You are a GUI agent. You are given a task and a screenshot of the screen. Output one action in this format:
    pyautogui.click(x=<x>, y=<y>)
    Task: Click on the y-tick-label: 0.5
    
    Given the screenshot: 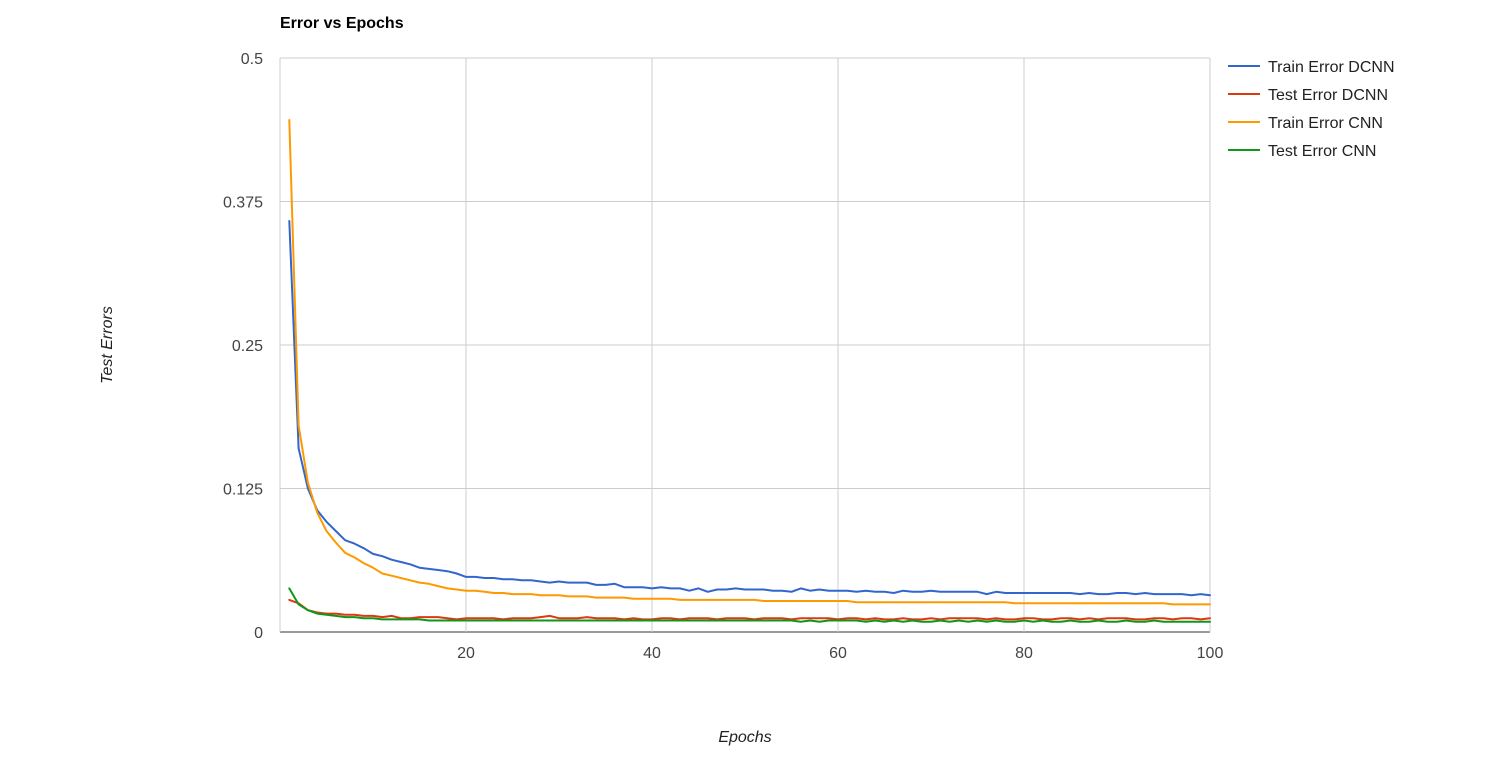 What is the action you would take?
    pyautogui.click(x=252, y=59)
    